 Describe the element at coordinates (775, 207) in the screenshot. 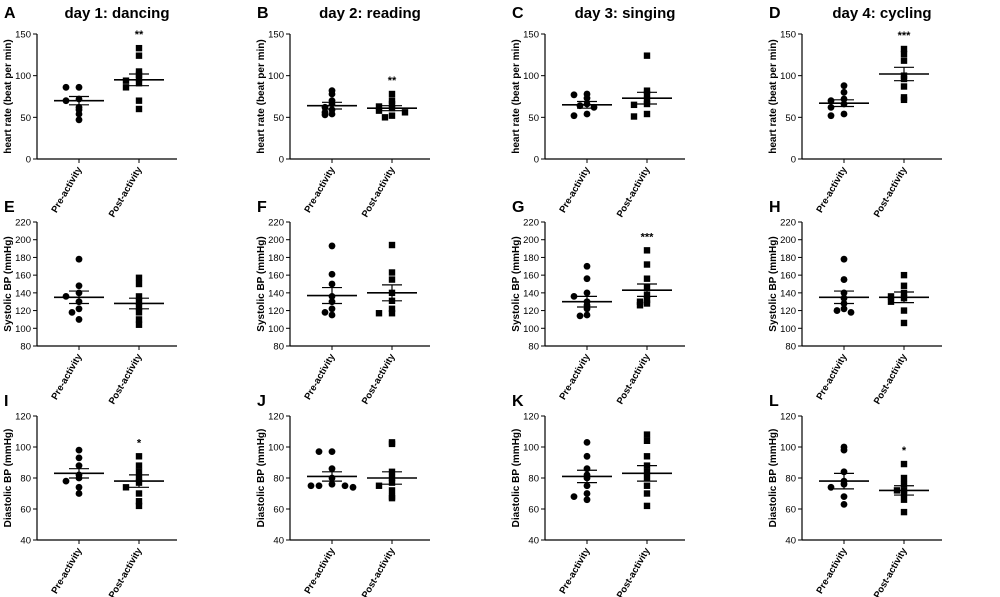

I see `panel-letter: H` at that location.